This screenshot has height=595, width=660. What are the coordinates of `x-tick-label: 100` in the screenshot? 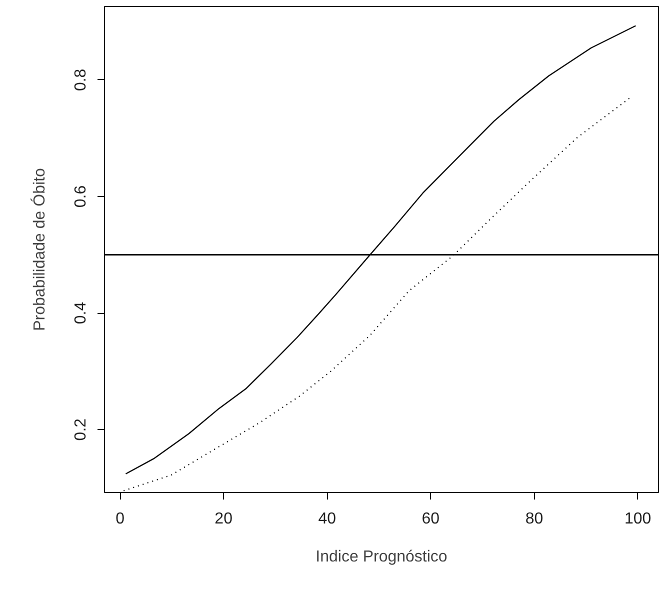 It's located at (638, 519).